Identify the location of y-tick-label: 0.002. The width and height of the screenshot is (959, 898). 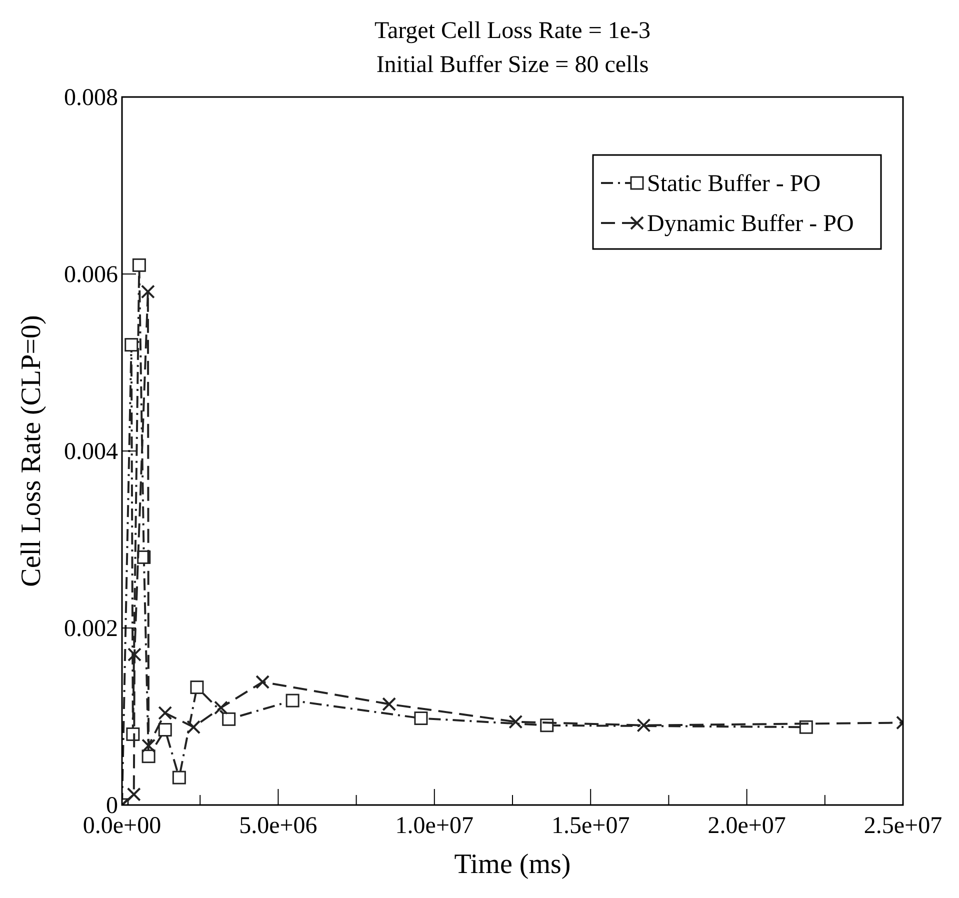
(91, 629).